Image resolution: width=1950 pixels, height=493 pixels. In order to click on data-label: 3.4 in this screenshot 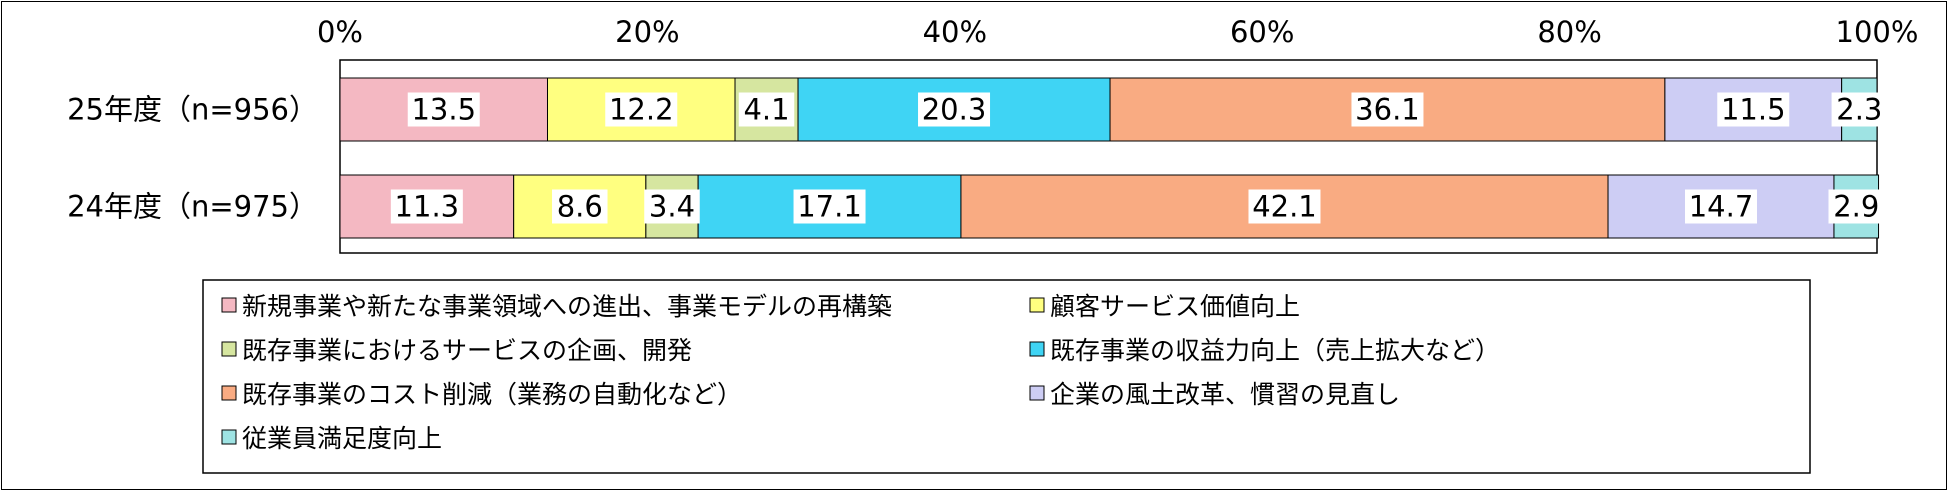, I will do `click(672, 207)`.